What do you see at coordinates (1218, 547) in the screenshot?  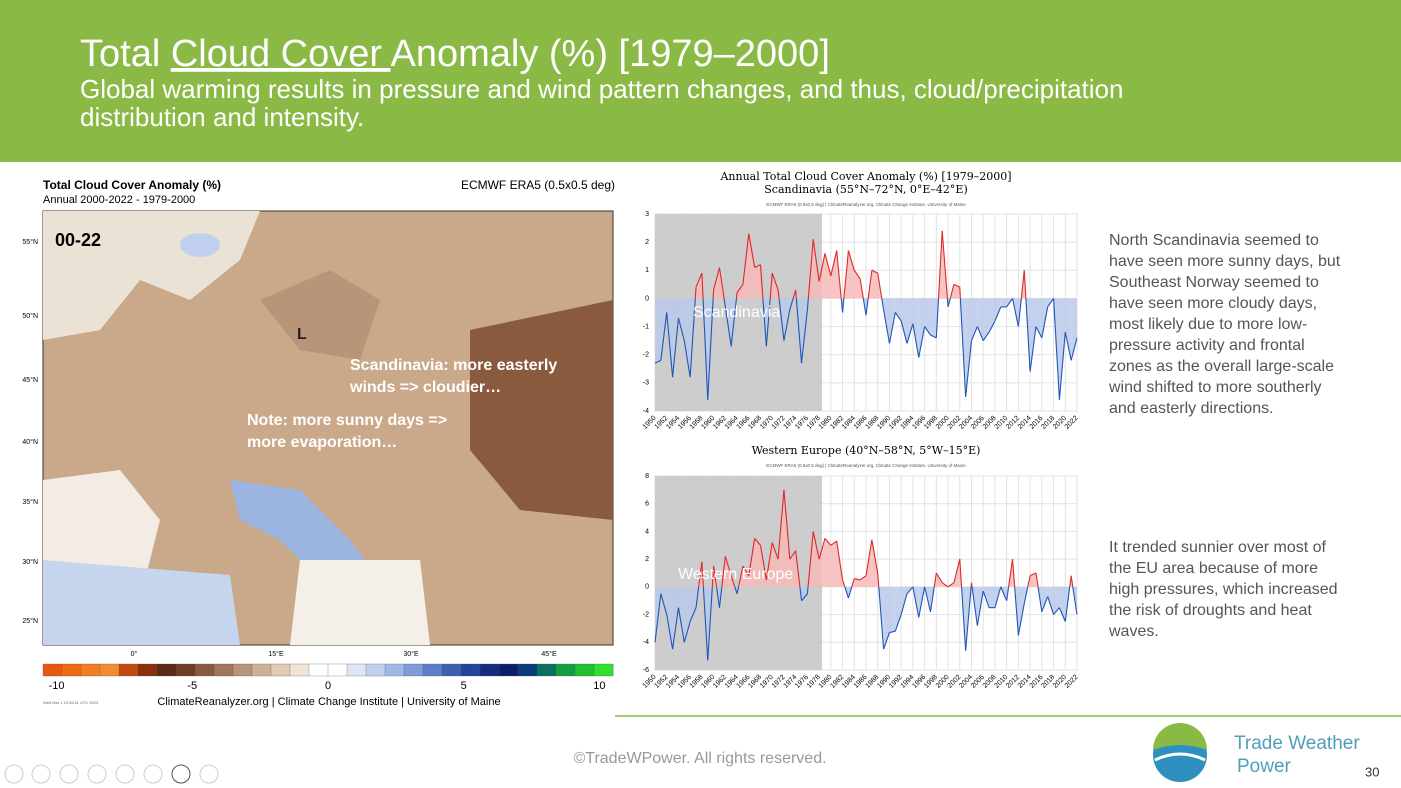 I see `body-text: It trended sunnier over most of` at bounding box center [1218, 547].